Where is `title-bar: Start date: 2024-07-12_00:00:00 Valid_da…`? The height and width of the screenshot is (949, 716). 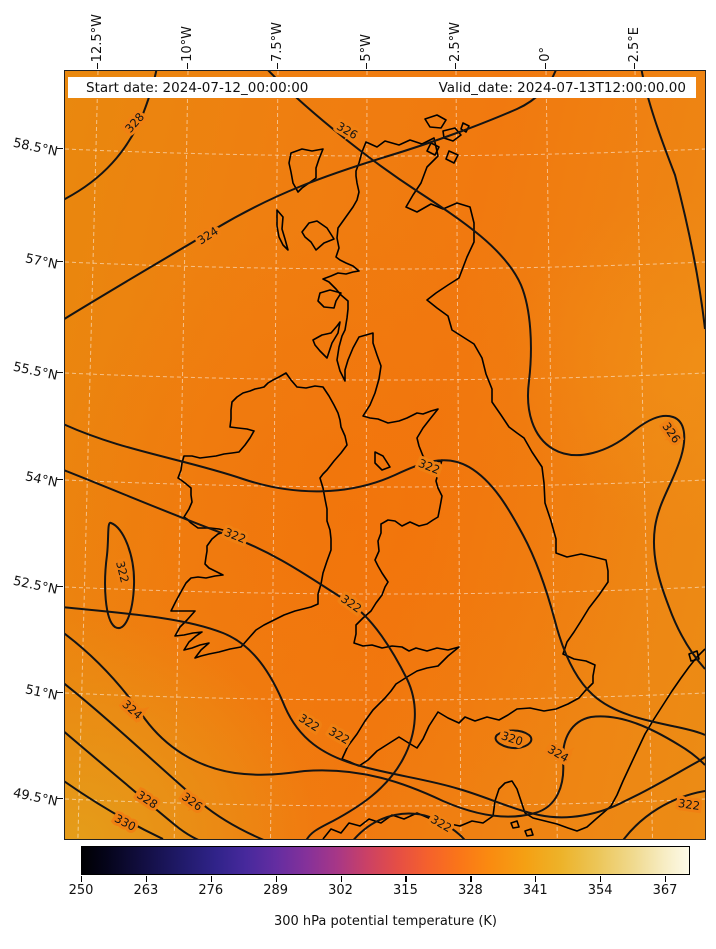
title-bar: Start date: 2024-07-12_00:00:00 Valid_da… is located at coordinates (382, 87).